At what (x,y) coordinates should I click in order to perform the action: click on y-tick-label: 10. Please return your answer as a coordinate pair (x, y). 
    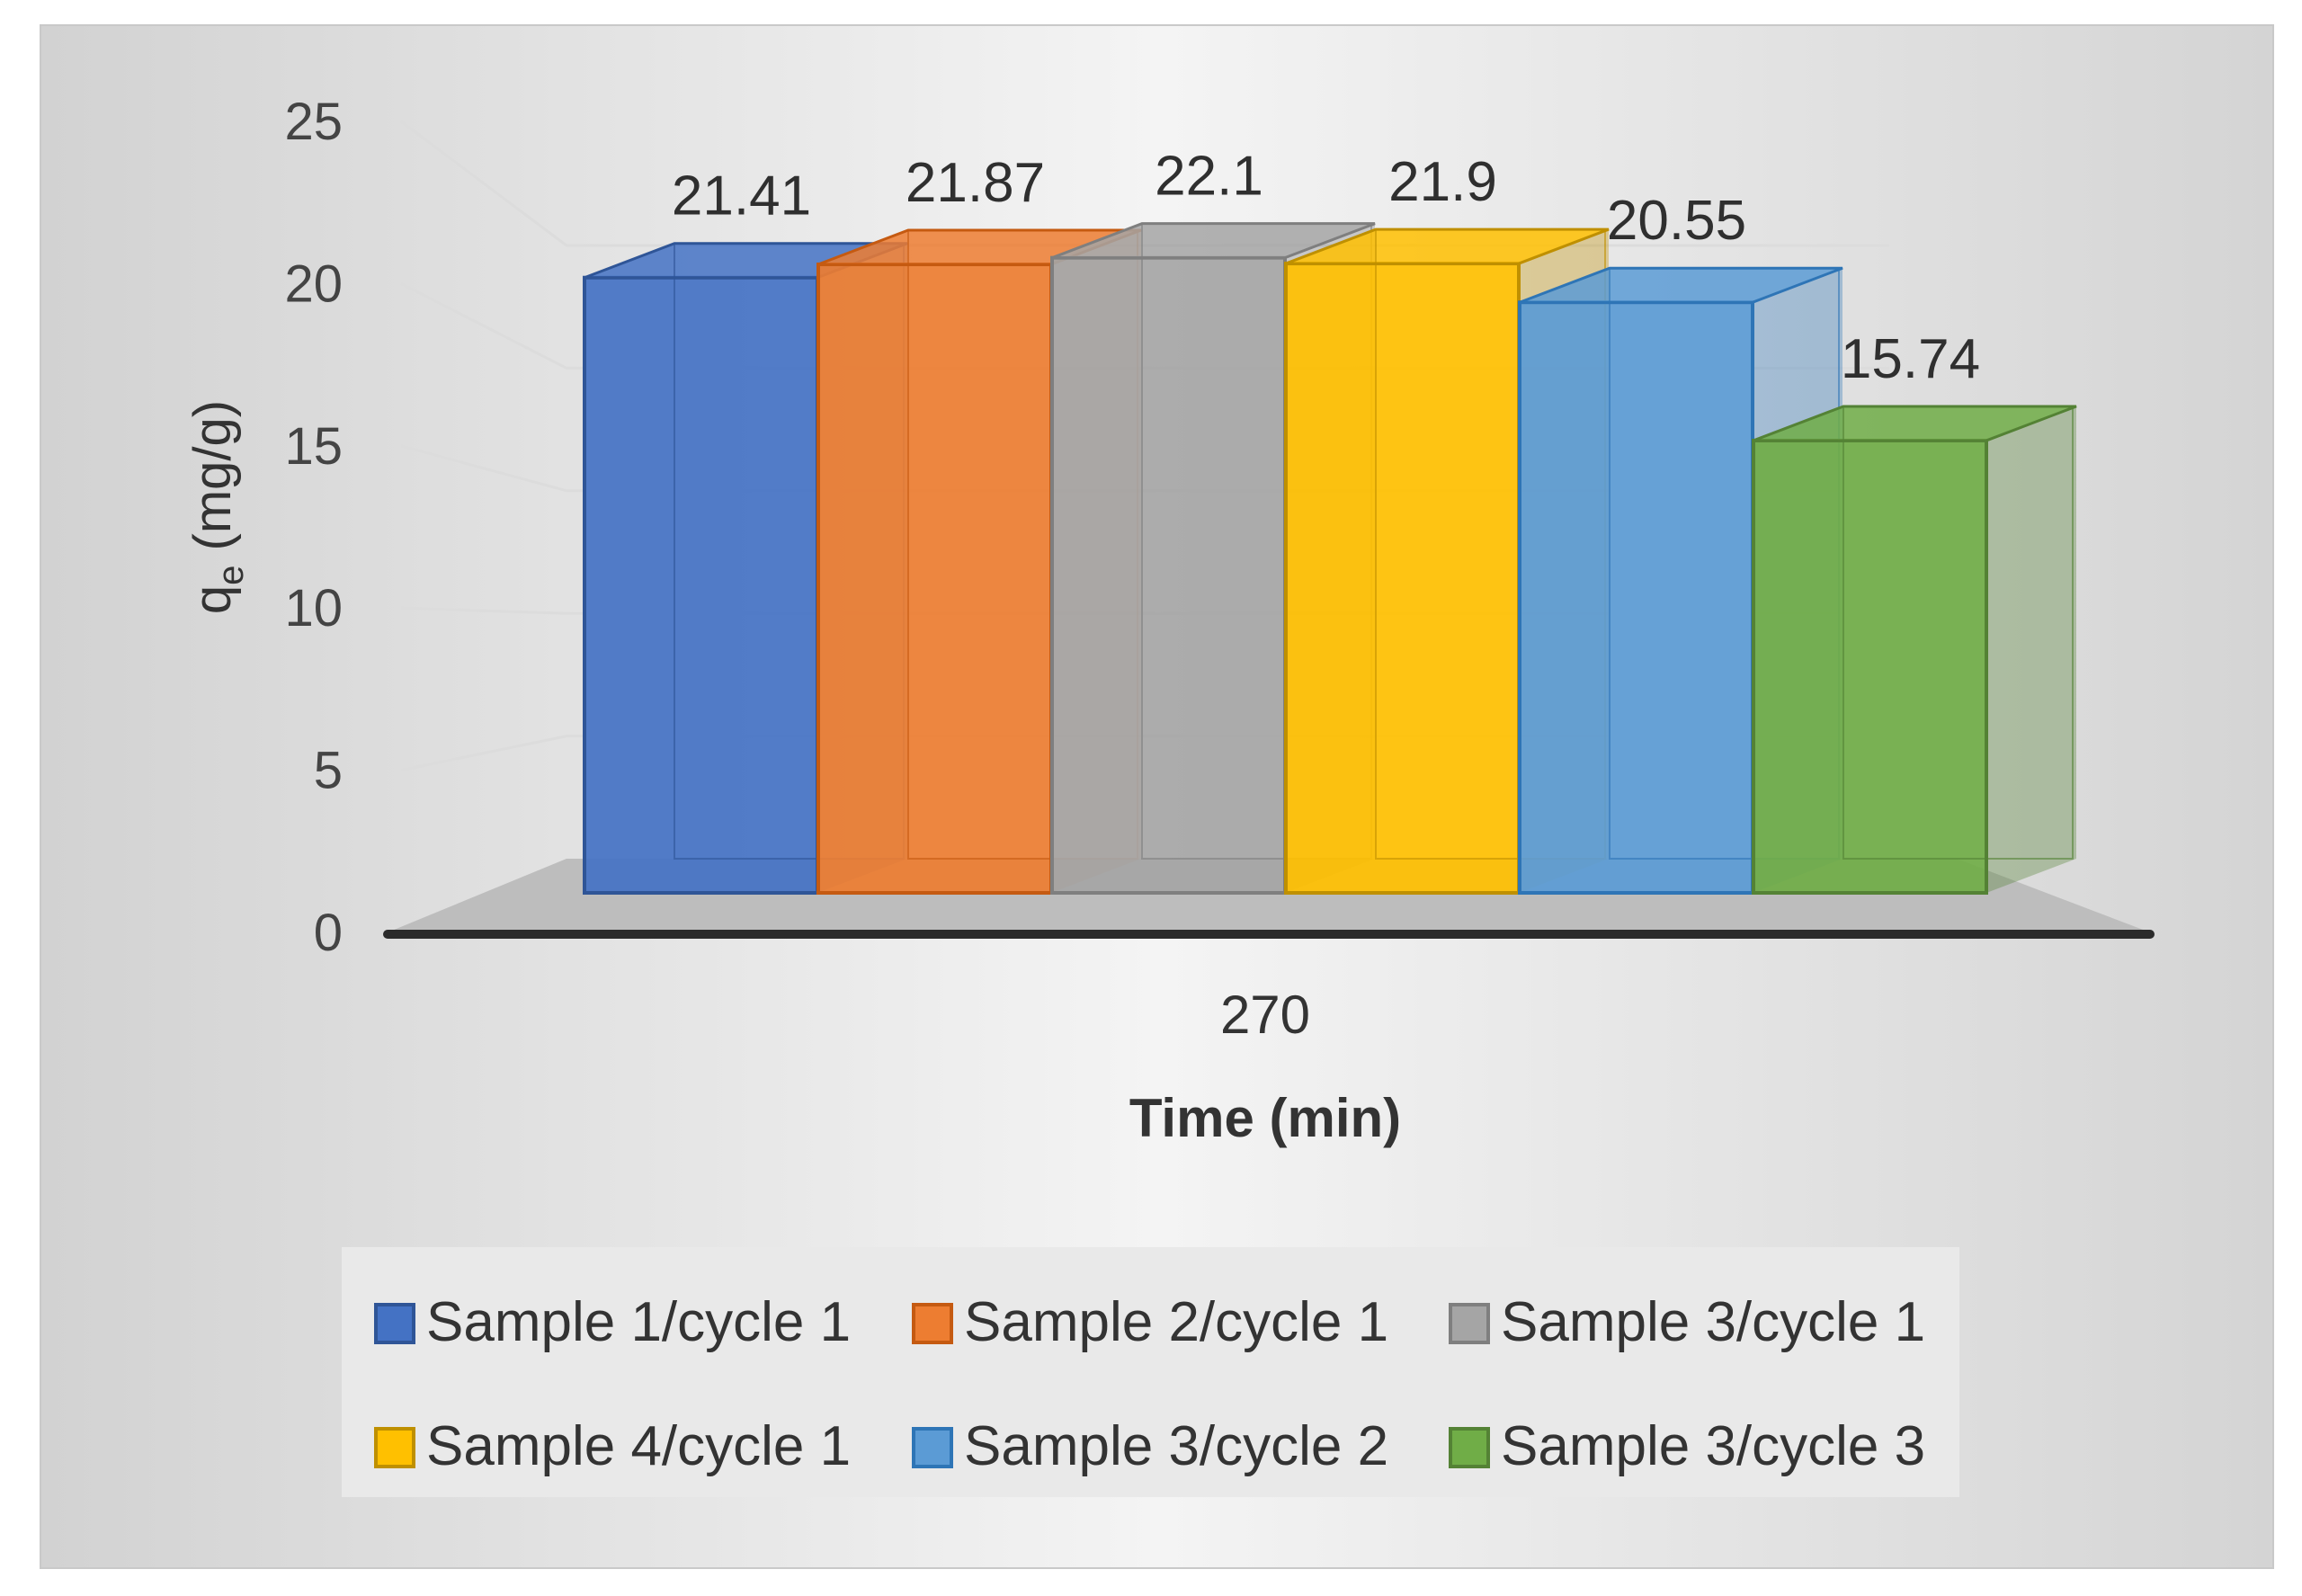
    Looking at the image, I should click on (313, 608).